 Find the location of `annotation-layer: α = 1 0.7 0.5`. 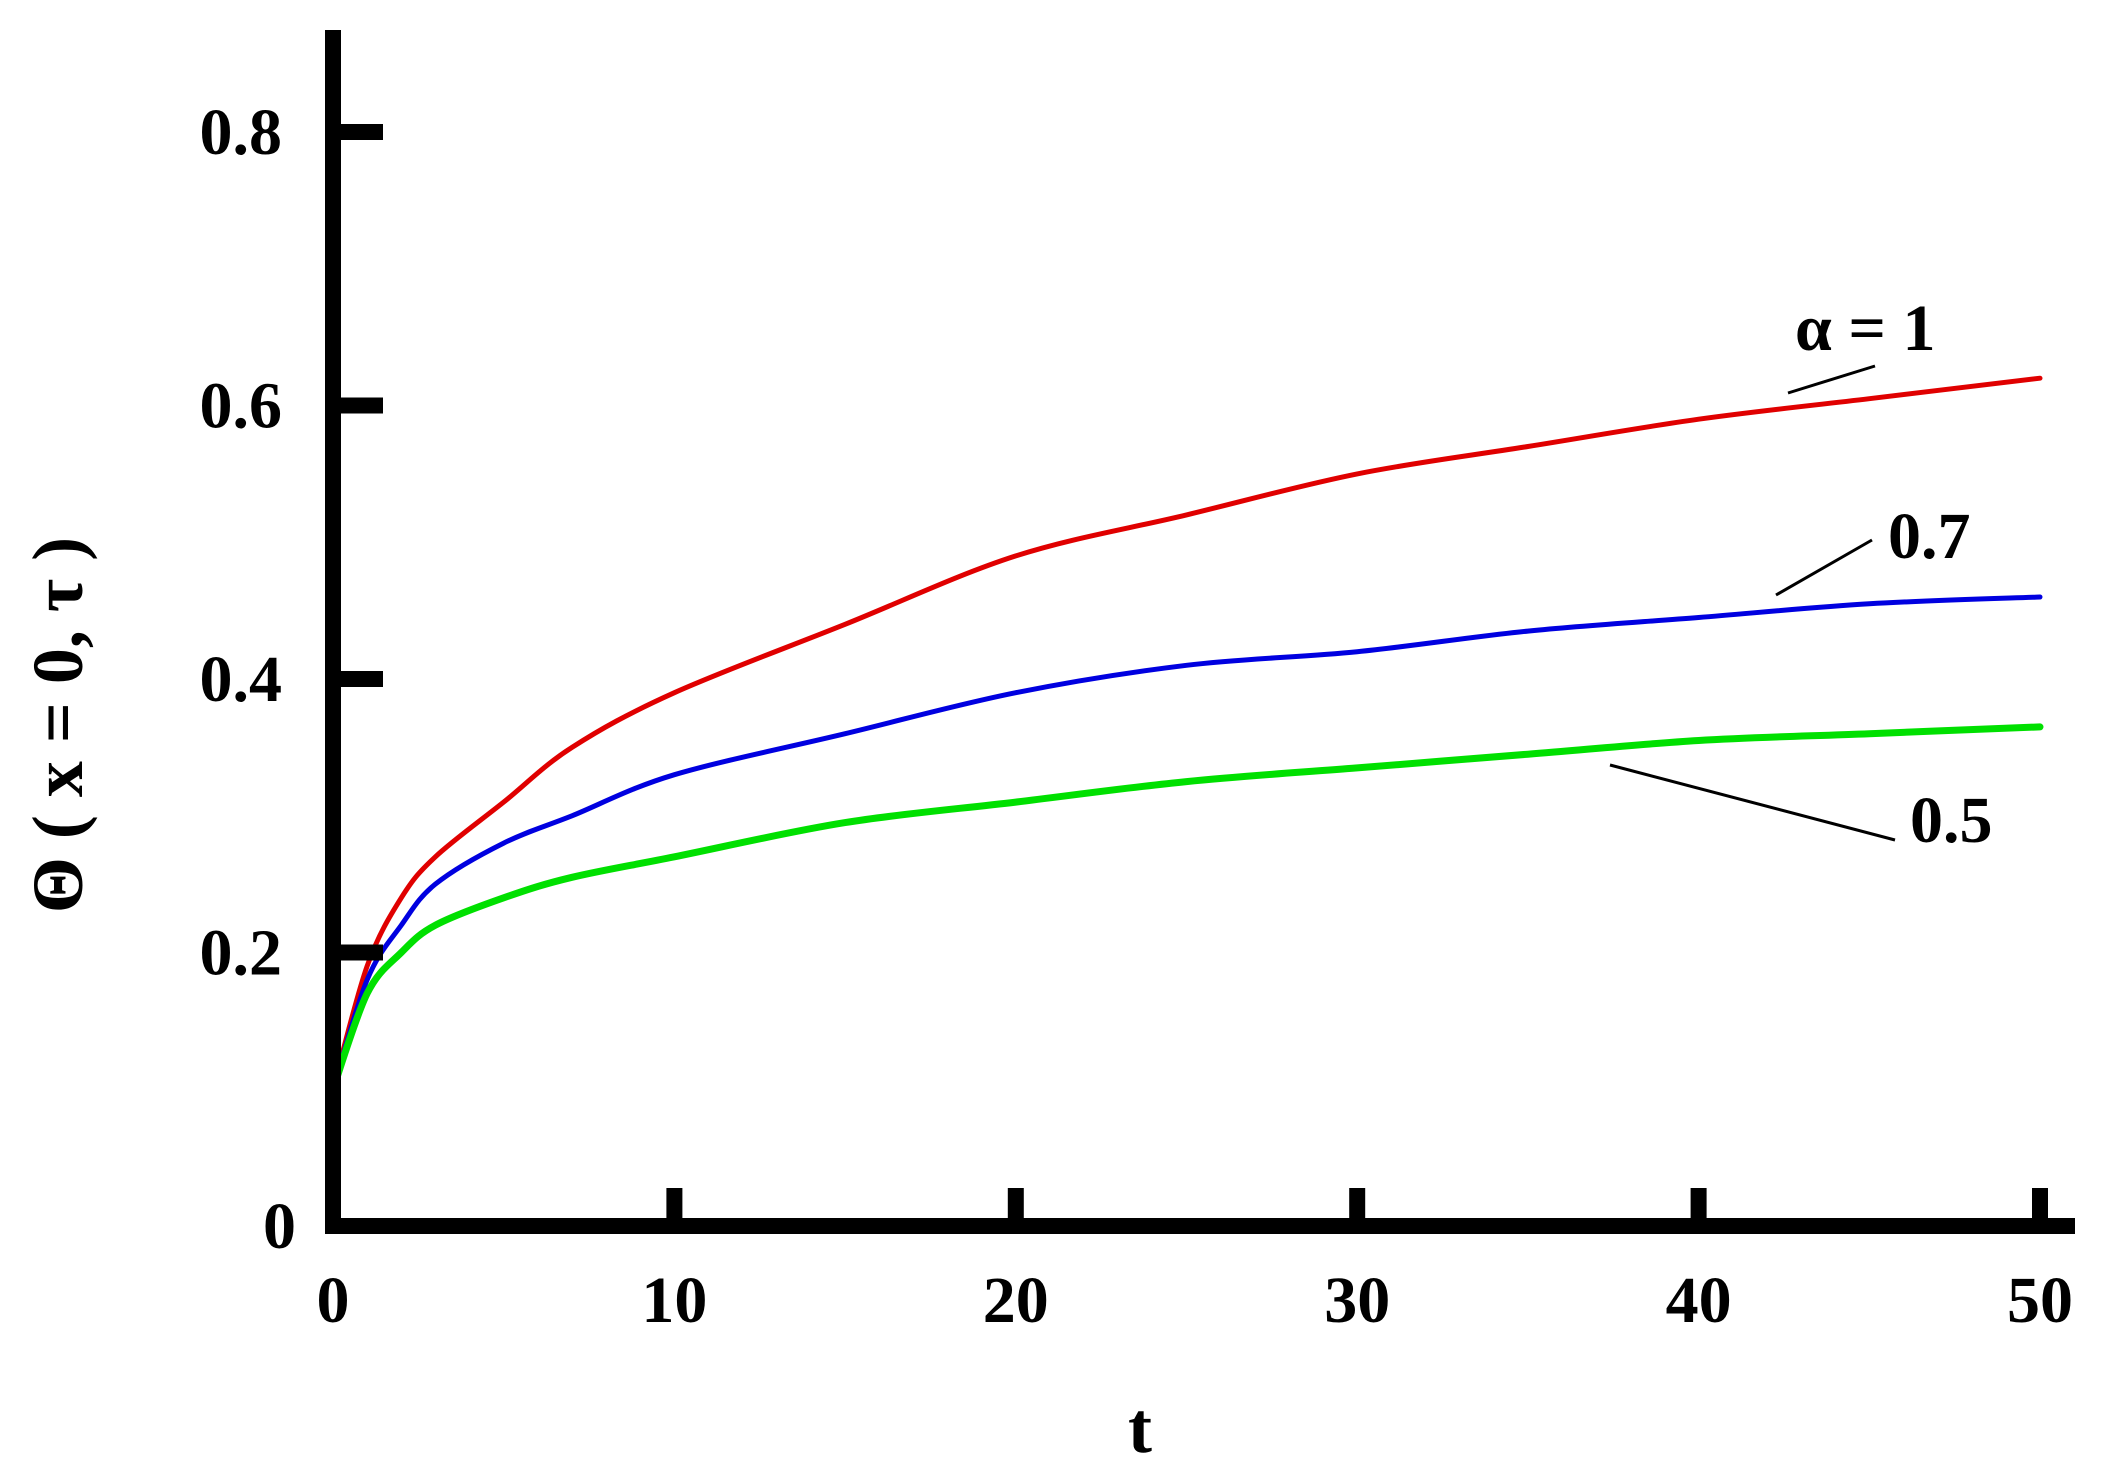

annotation-layer: α = 1 0.7 0.5 is located at coordinates (1801, 574).